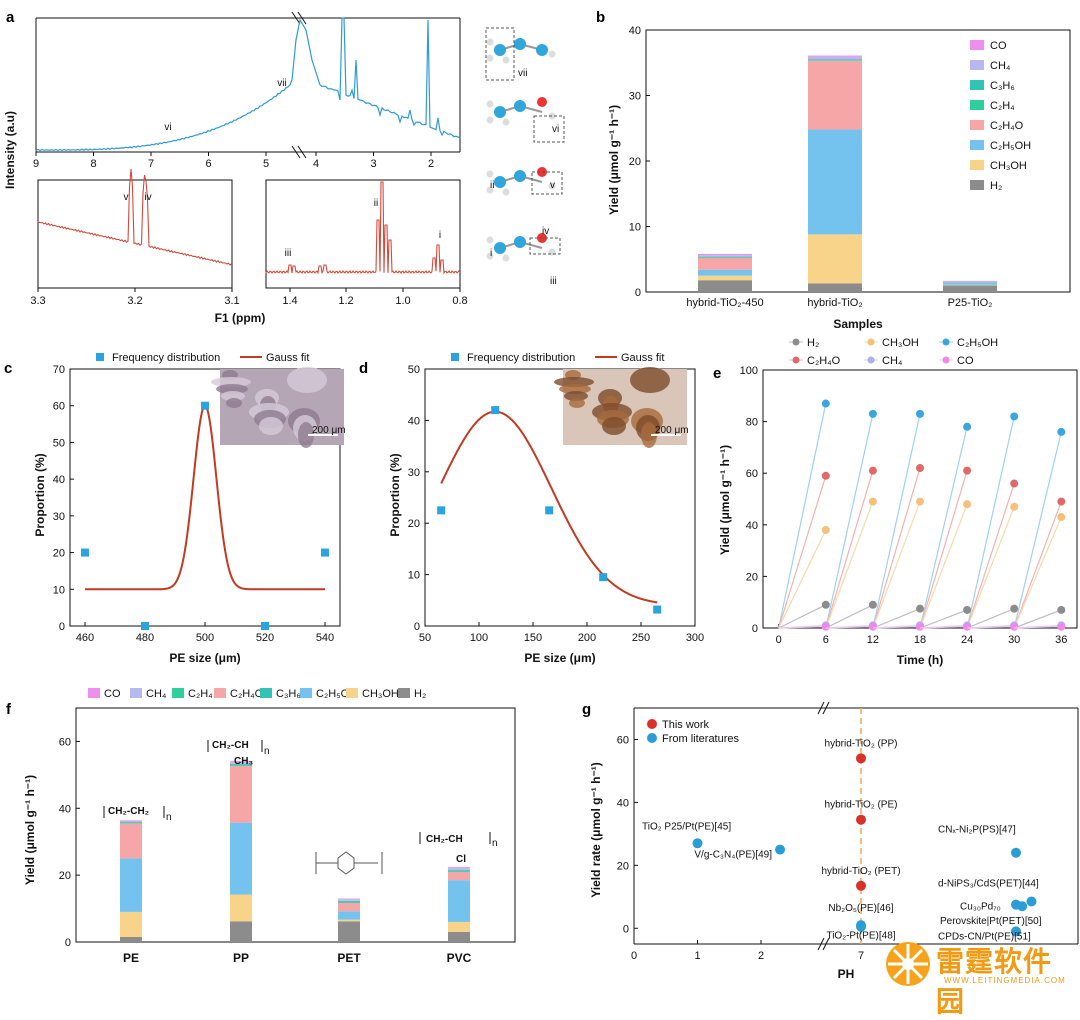 The height and width of the screenshot is (1020, 1080). Describe the element at coordinates (414, 576) in the screenshot. I see `tick-label: 10` at that location.